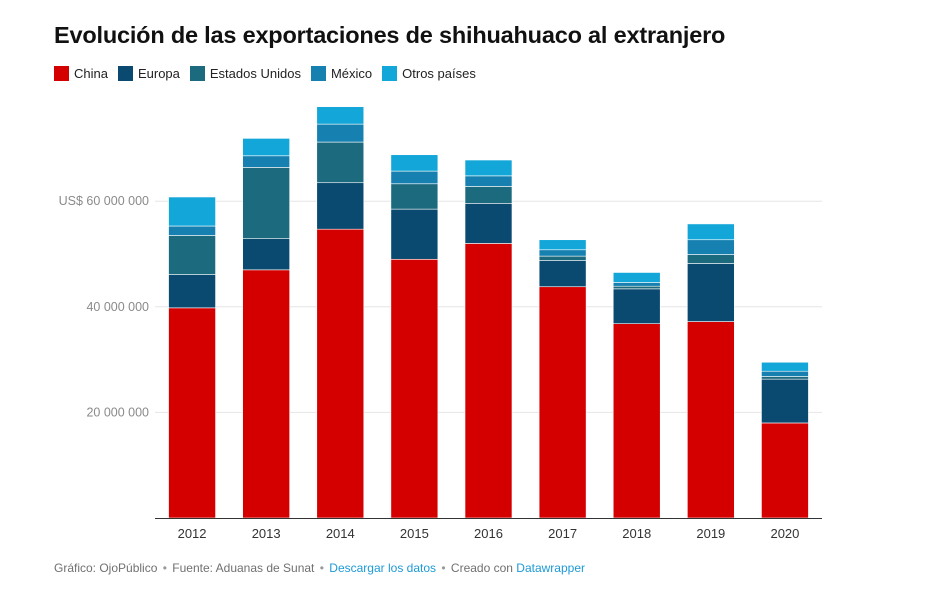 This screenshot has height=609, width=938. What do you see at coordinates (550, 568) in the screenshot?
I see `datawrapper-link: Datawrapper` at bounding box center [550, 568].